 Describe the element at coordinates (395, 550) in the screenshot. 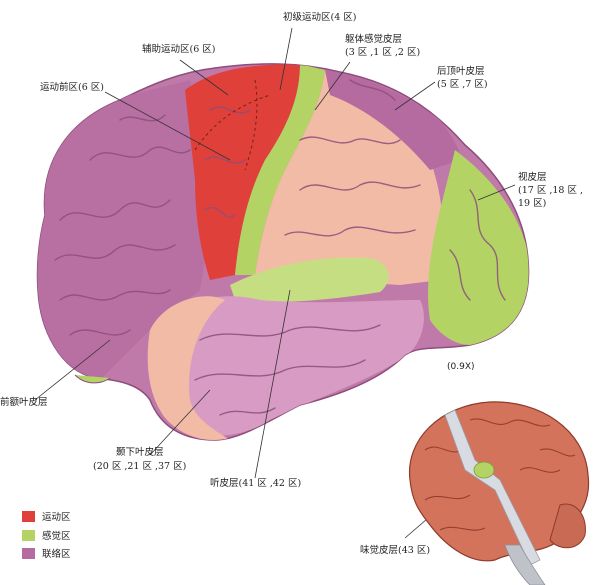

I see `label-gustatory: 味觉皮层(43 区)` at that location.